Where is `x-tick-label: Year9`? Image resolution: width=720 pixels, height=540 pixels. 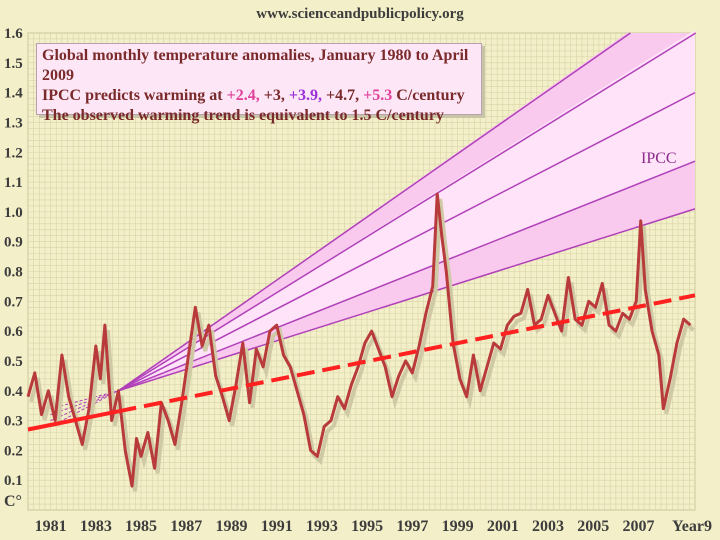 x-tick-label: Year9 is located at coordinates (692, 526).